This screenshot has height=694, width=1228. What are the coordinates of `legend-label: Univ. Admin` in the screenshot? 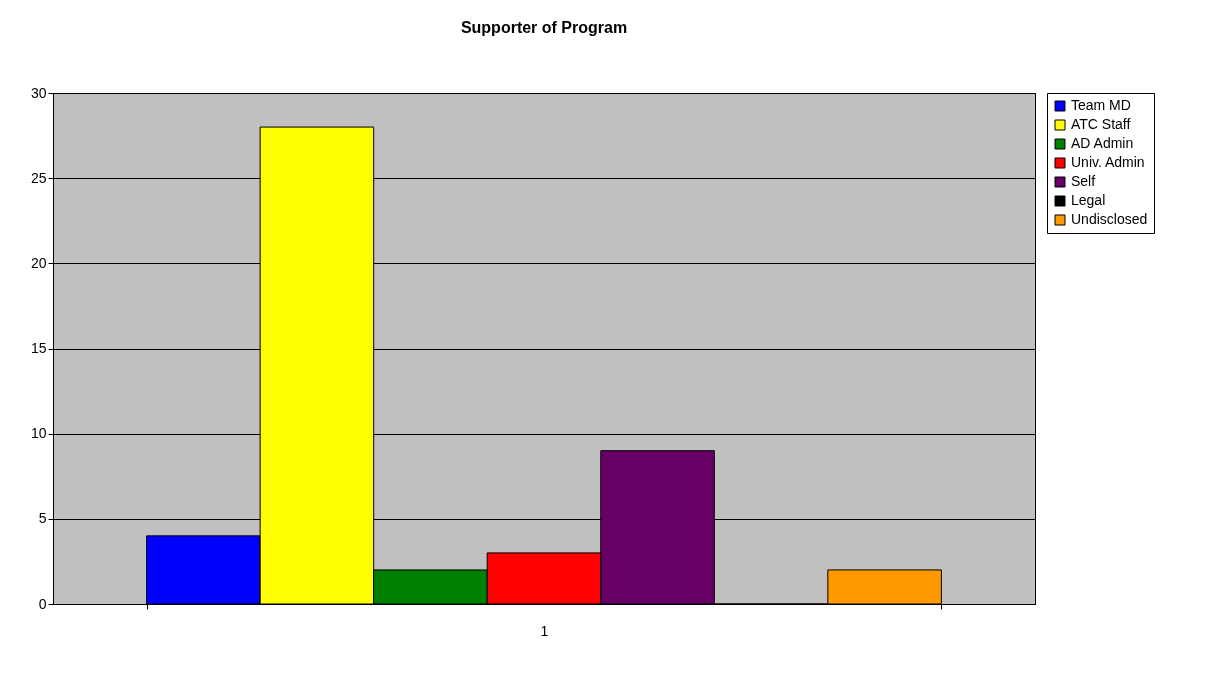 It's located at (1108, 162).